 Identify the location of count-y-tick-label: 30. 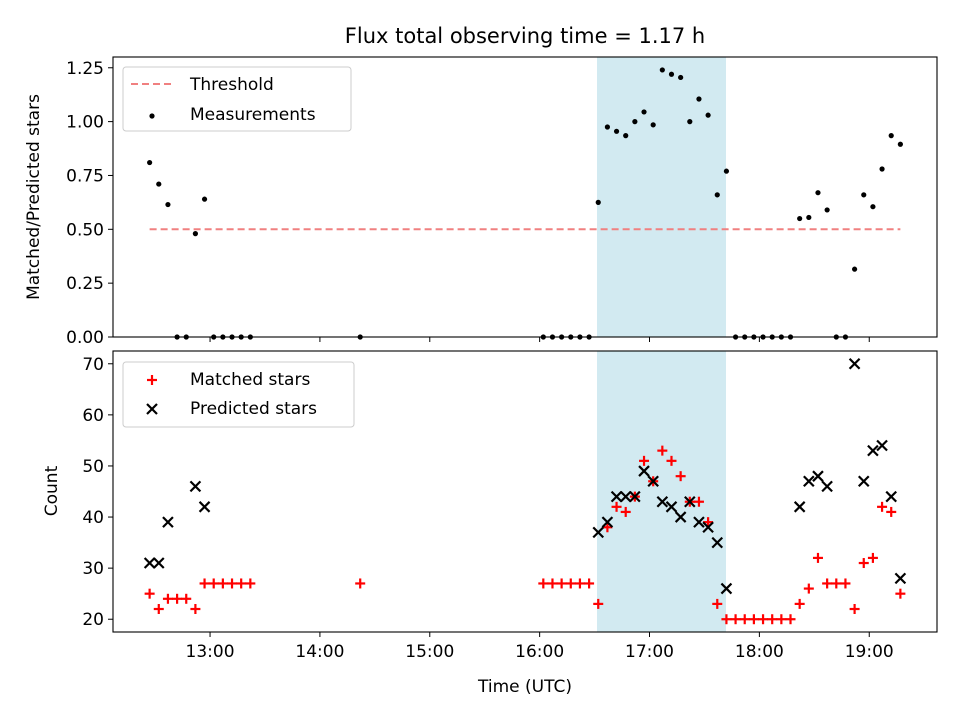
(93, 569).